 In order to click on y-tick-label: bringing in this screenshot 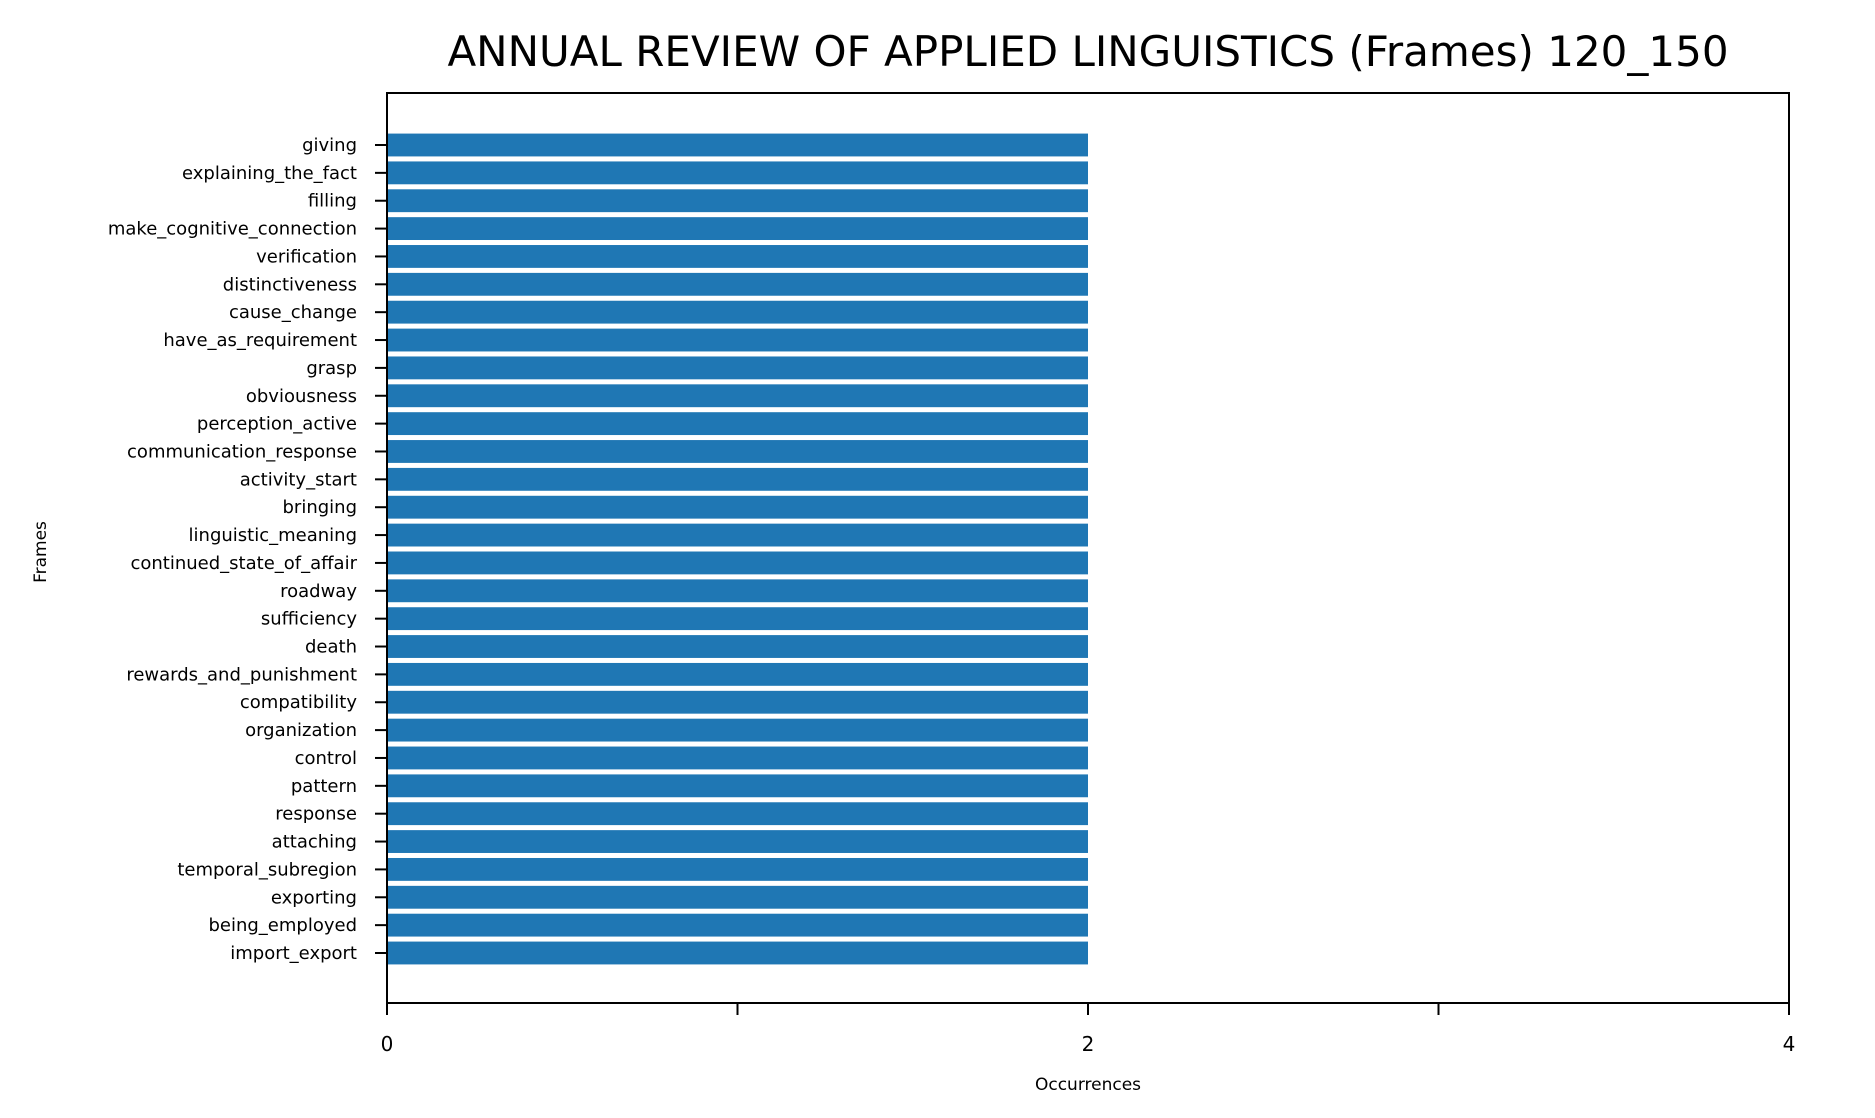, I will do `click(320, 507)`.